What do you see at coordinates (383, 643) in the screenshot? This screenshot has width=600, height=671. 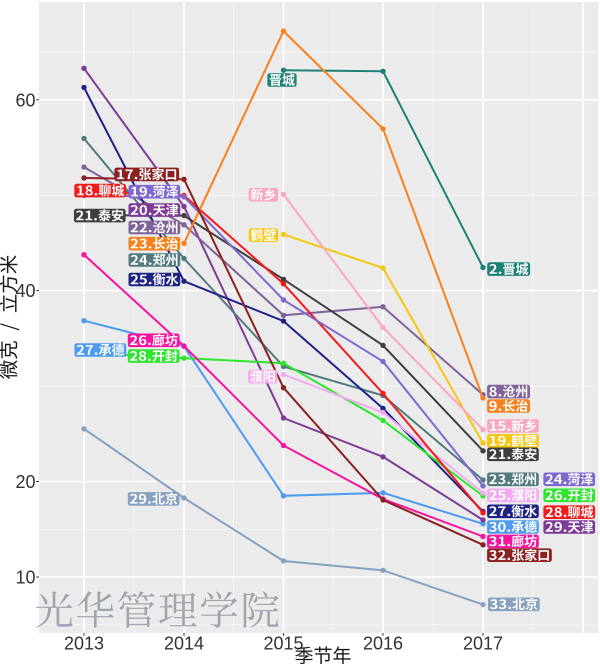 I see `svg-text: 2016` at bounding box center [383, 643].